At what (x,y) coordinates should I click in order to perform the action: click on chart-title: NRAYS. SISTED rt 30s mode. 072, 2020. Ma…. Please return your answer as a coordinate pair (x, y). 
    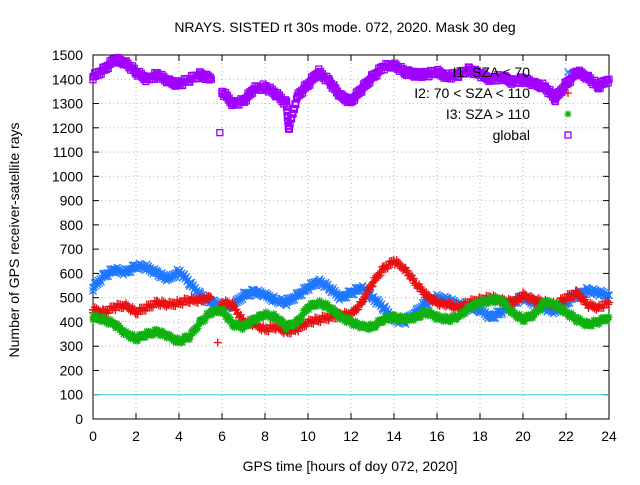
    Looking at the image, I should click on (344, 27).